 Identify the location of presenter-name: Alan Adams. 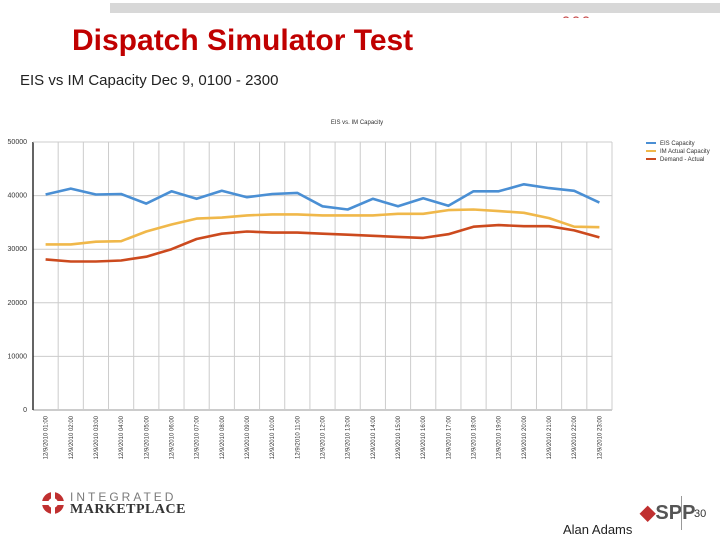
(598, 529).